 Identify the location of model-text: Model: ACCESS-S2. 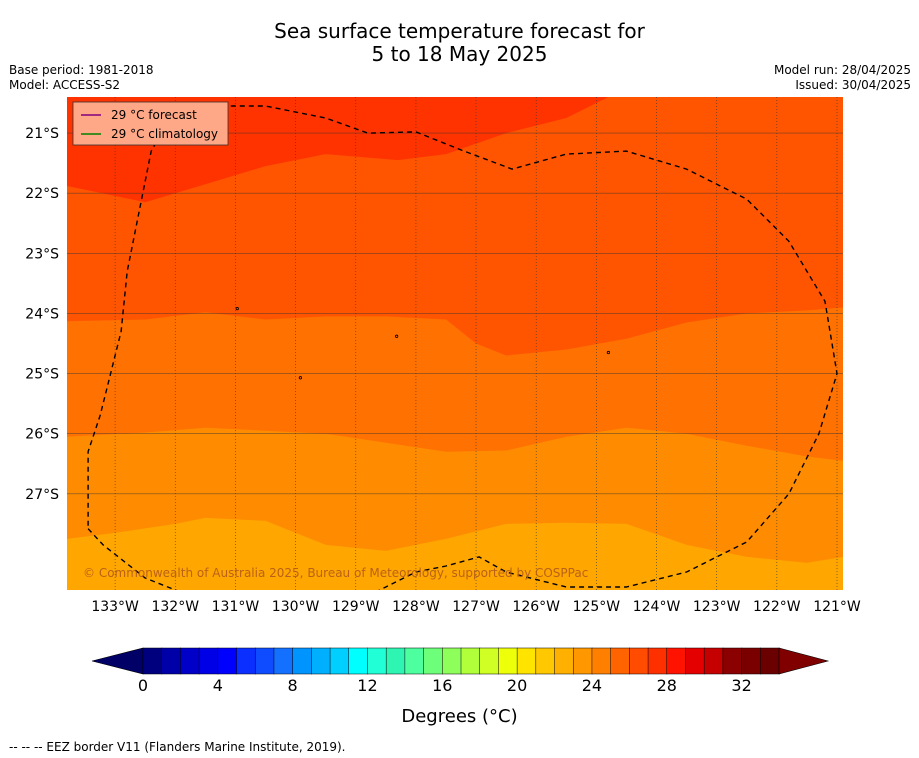
(65, 85).